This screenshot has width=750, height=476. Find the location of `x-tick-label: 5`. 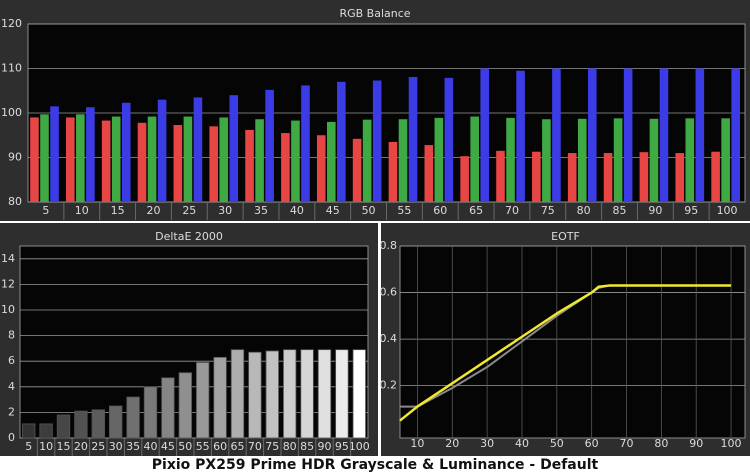

x-tick-label: 5 is located at coordinates (28, 446).